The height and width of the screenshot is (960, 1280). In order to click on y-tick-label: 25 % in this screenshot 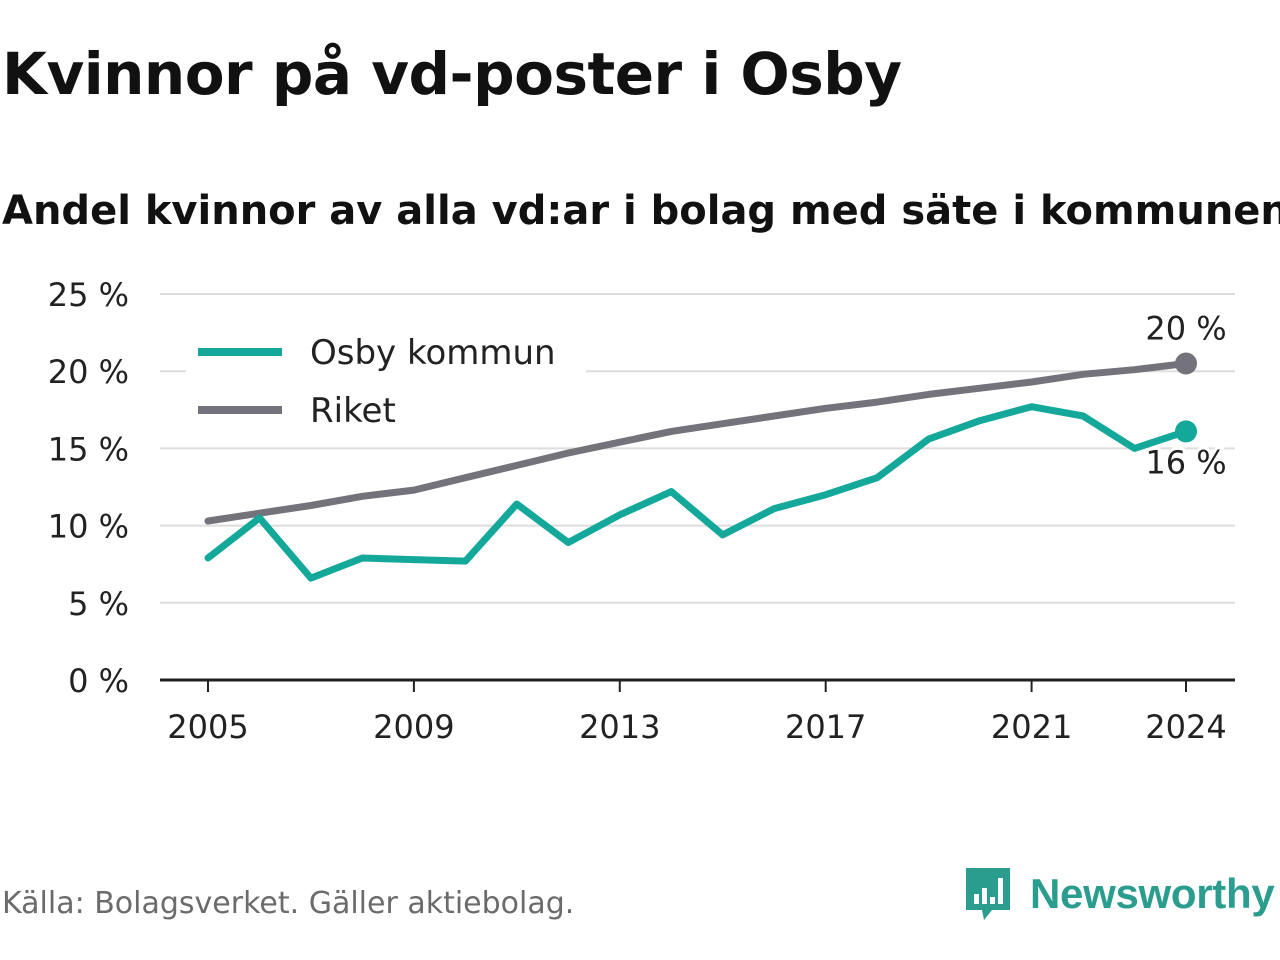, I will do `click(88, 295)`.